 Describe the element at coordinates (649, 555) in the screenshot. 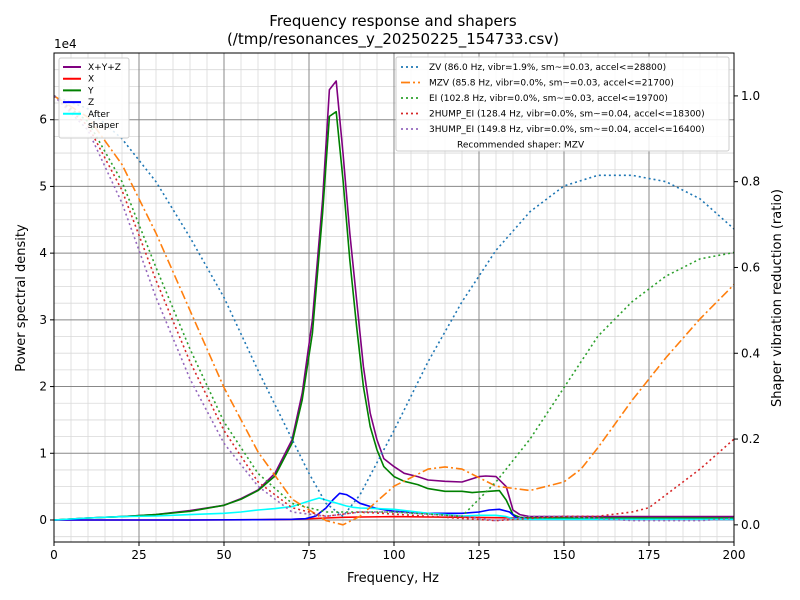

I see `x-tick-label: 175` at that location.